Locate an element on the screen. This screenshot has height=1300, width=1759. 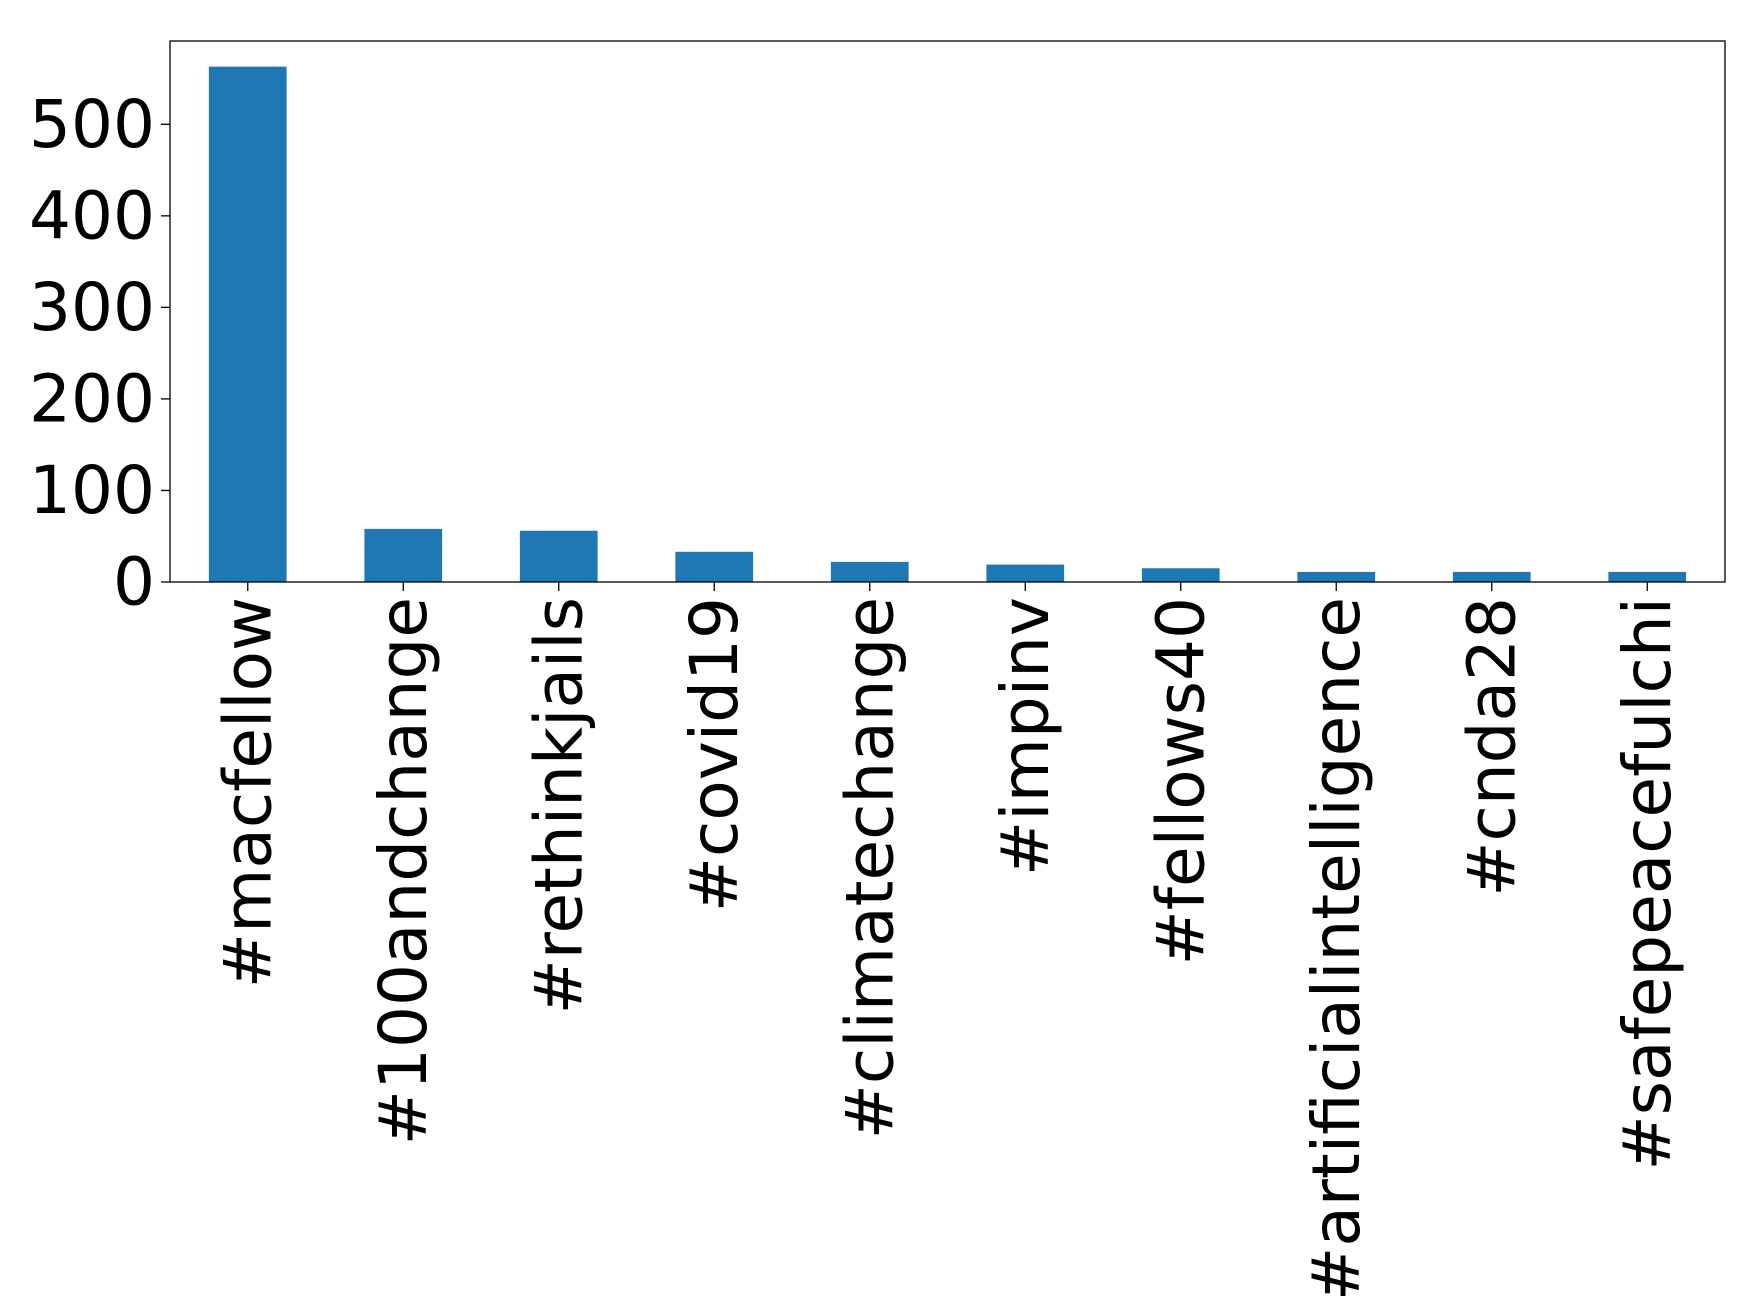
x-tick-label: #safepeacefulchi is located at coordinates (1647, 884).